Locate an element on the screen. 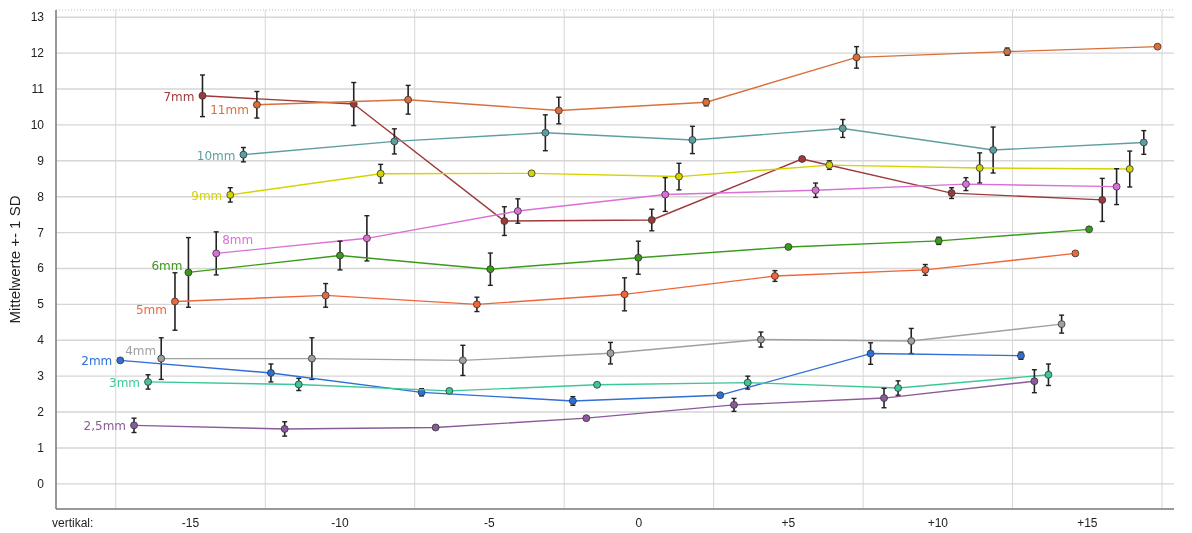 The image size is (1192, 533). y-tick-label: 11 is located at coordinates (38, 88).